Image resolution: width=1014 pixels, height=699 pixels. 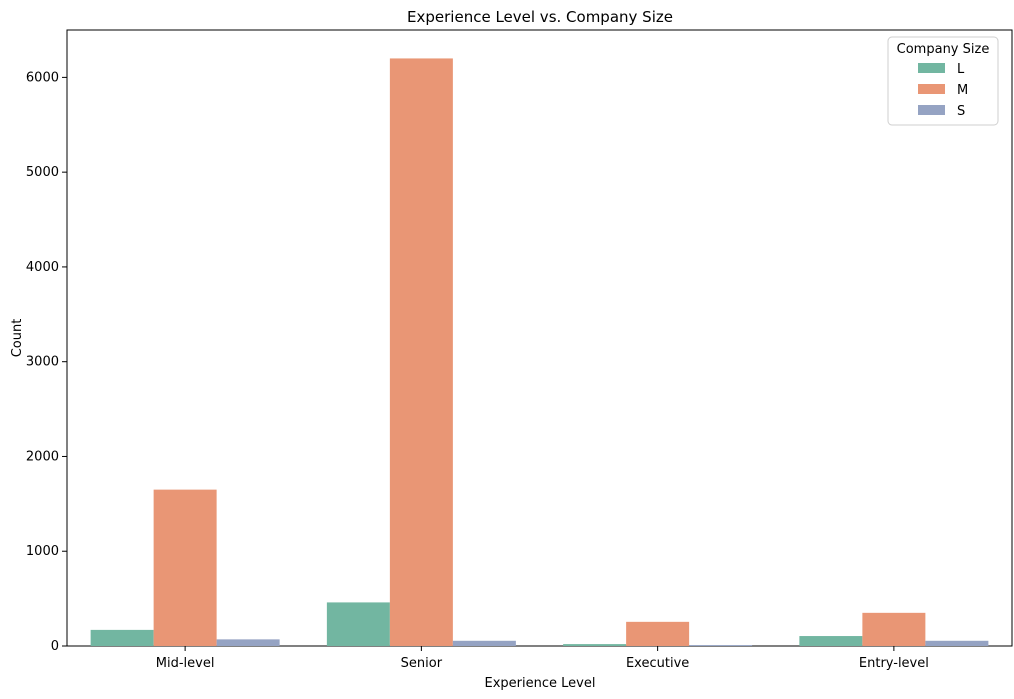 What do you see at coordinates (421, 352) in the screenshot?
I see `bar-m-senior` at bounding box center [421, 352].